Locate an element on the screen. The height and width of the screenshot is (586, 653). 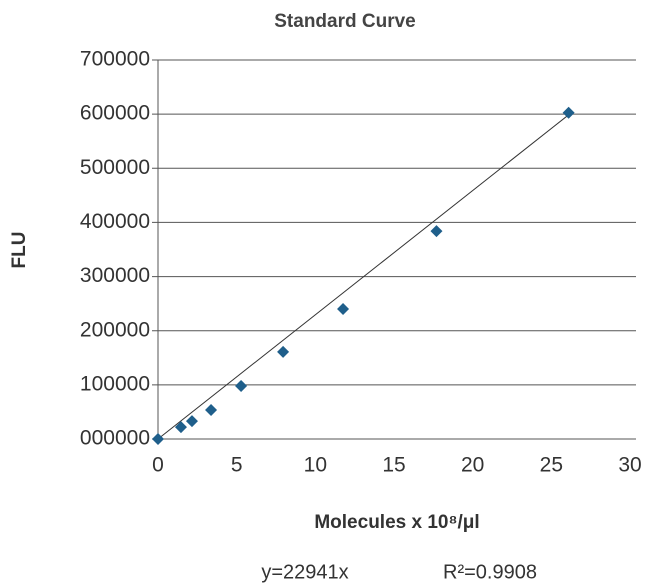
x-tick-label: 5 is located at coordinates (237, 465).